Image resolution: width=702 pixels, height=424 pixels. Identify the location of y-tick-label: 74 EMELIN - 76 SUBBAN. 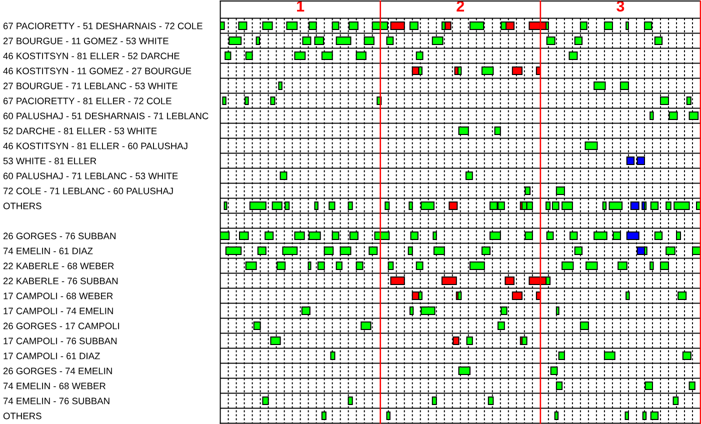
(56, 401).